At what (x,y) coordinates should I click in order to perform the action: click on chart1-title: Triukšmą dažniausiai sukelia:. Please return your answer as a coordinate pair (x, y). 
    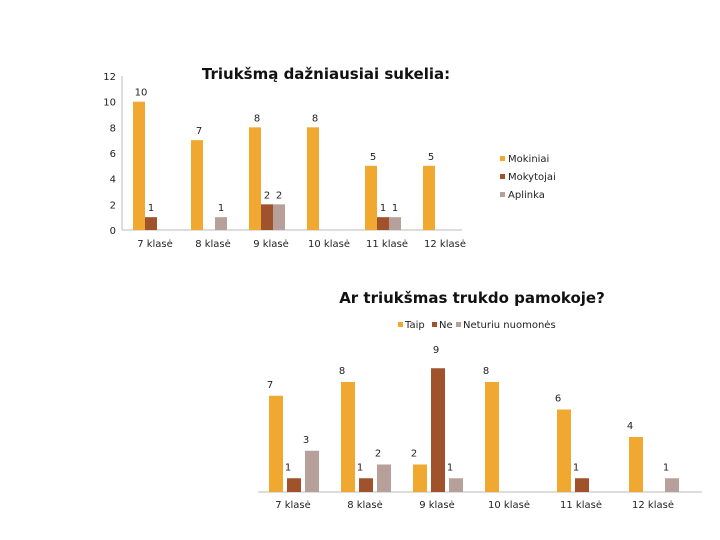
    Looking at the image, I should click on (326, 74).